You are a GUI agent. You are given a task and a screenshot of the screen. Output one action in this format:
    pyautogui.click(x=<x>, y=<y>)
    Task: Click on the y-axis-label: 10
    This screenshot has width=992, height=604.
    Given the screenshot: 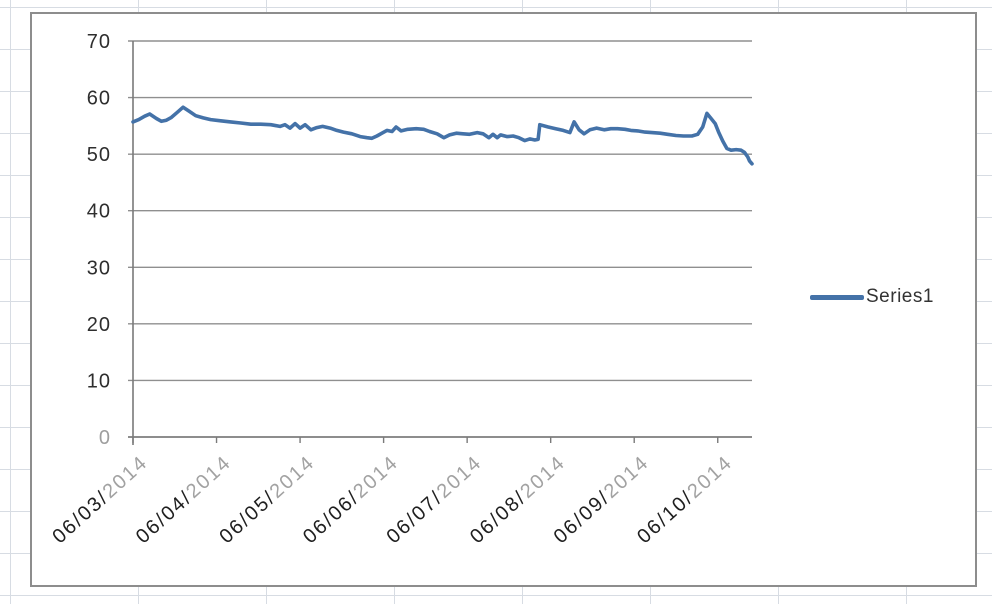 What is the action you would take?
    pyautogui.click(x=99, y=381)
    